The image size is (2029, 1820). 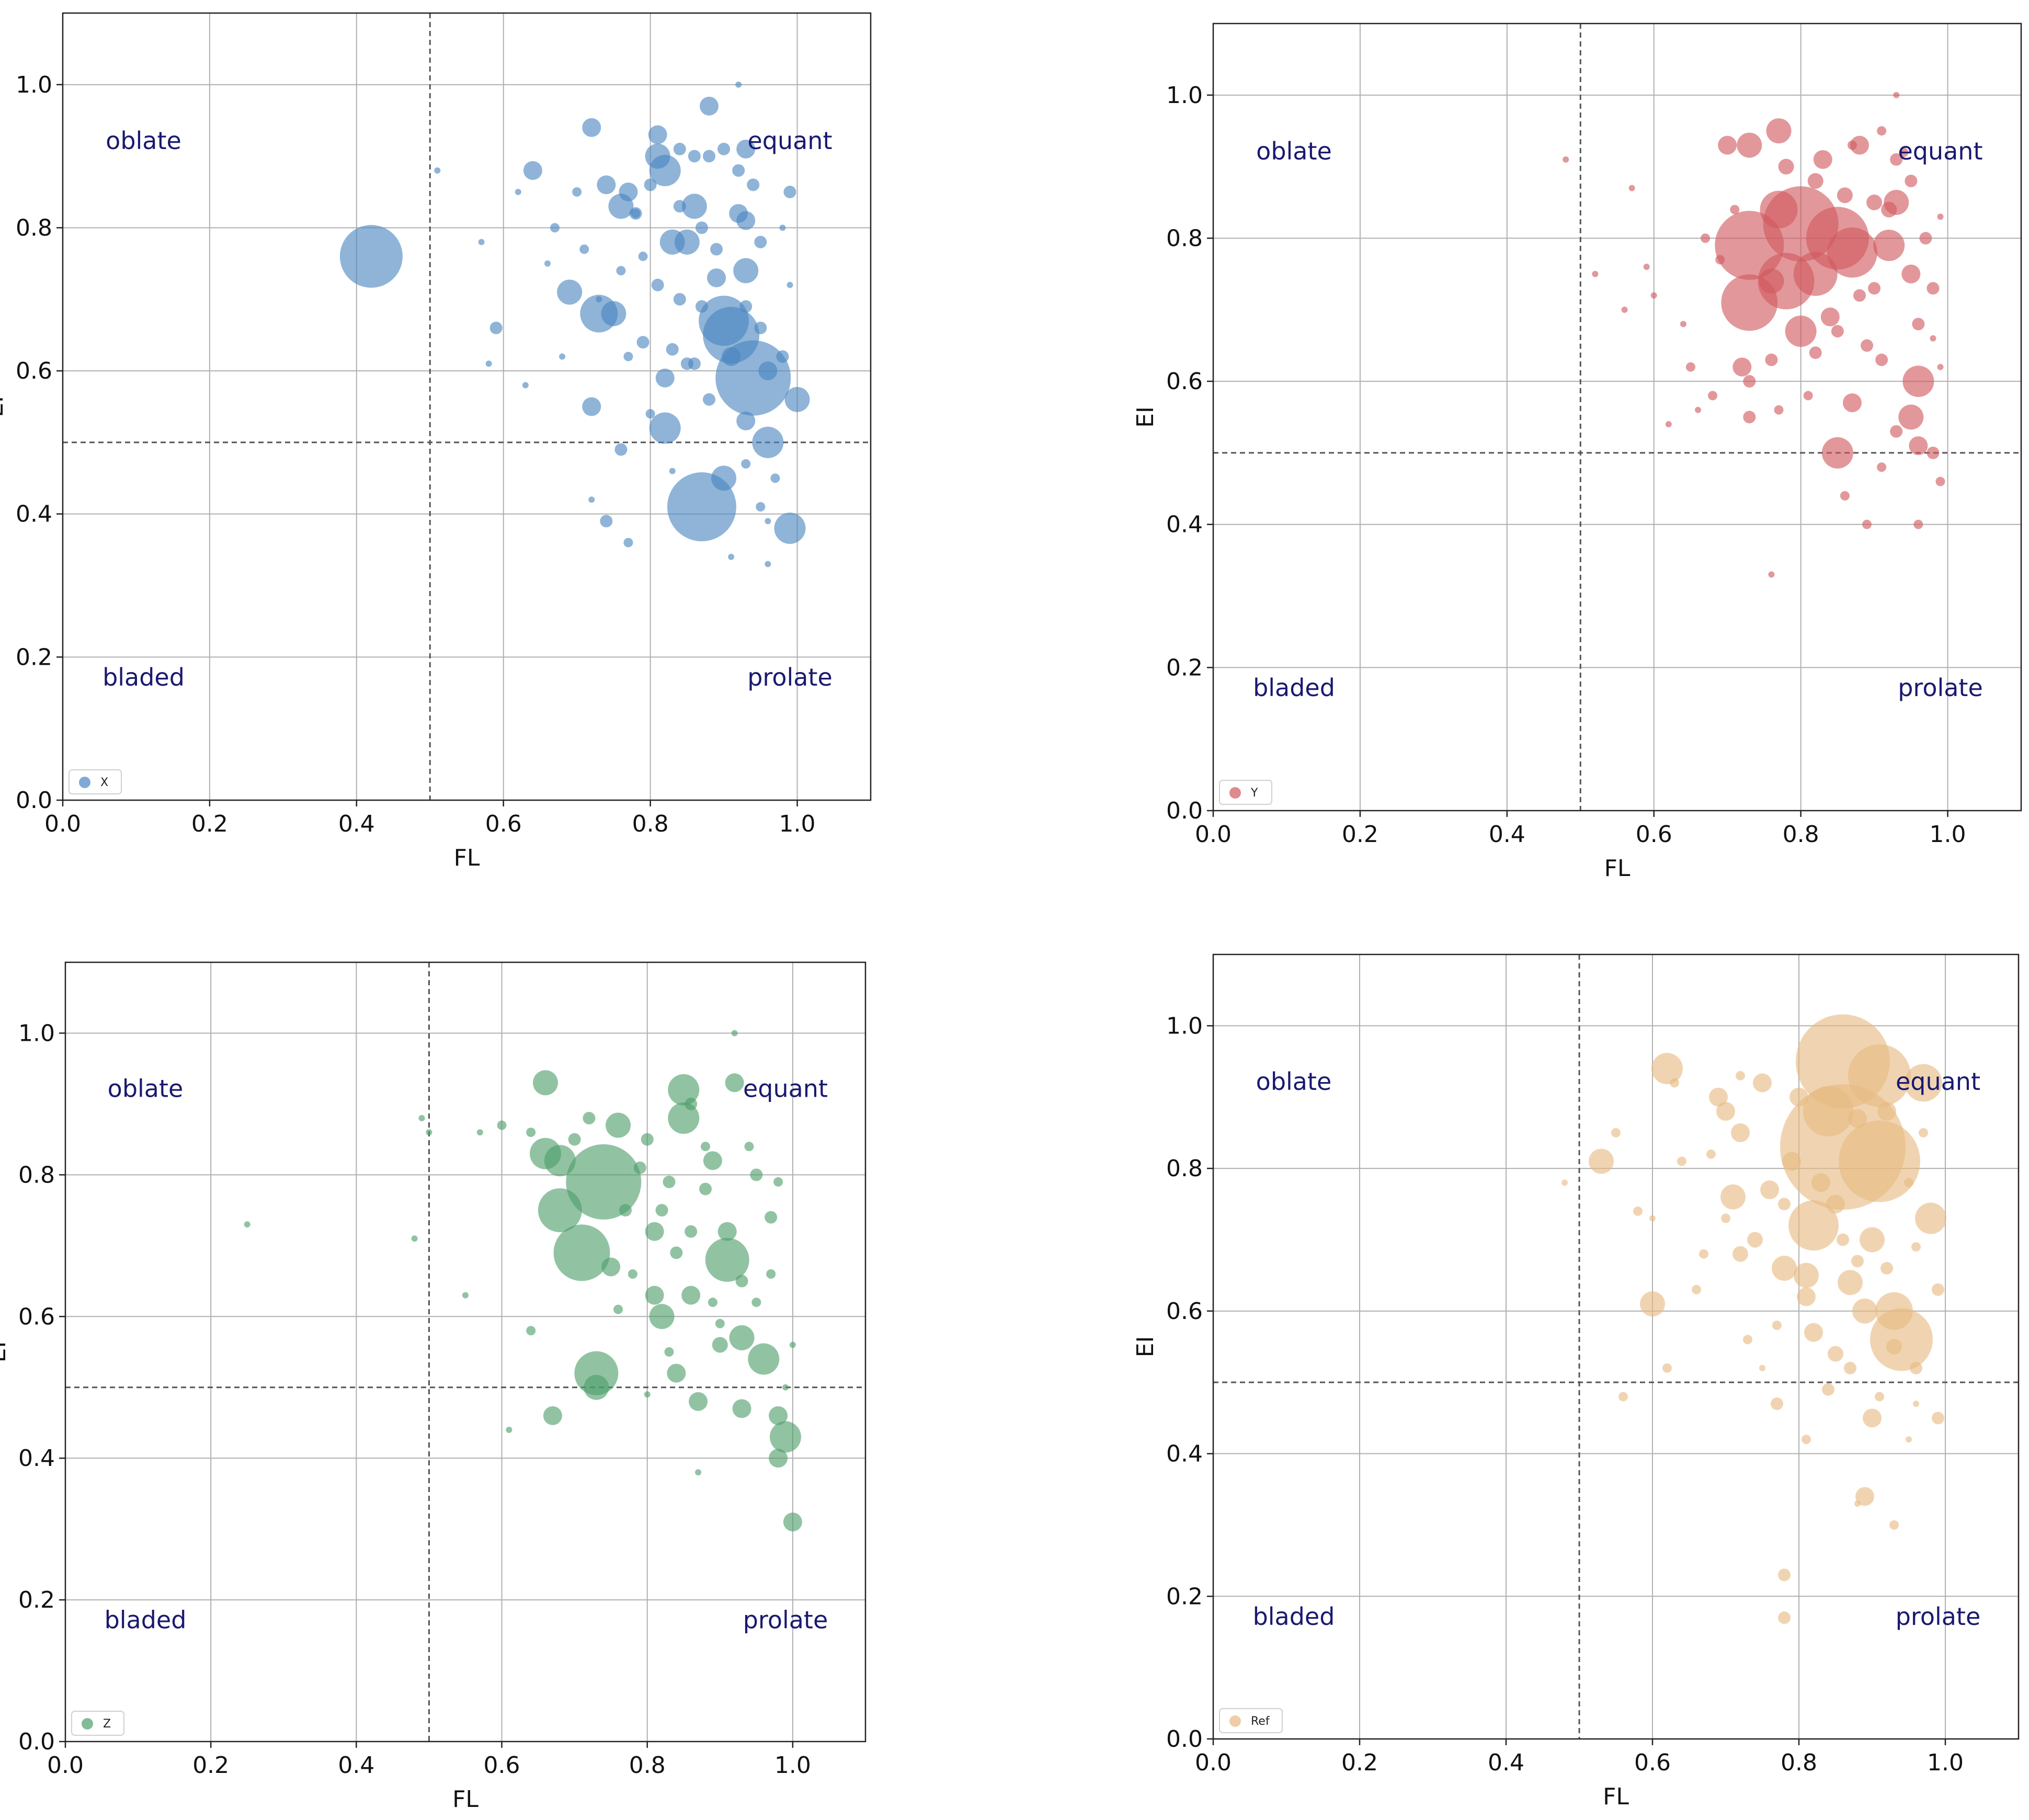 I want to click on x-tick-label: 0.2, so click(x=210, y=1765).